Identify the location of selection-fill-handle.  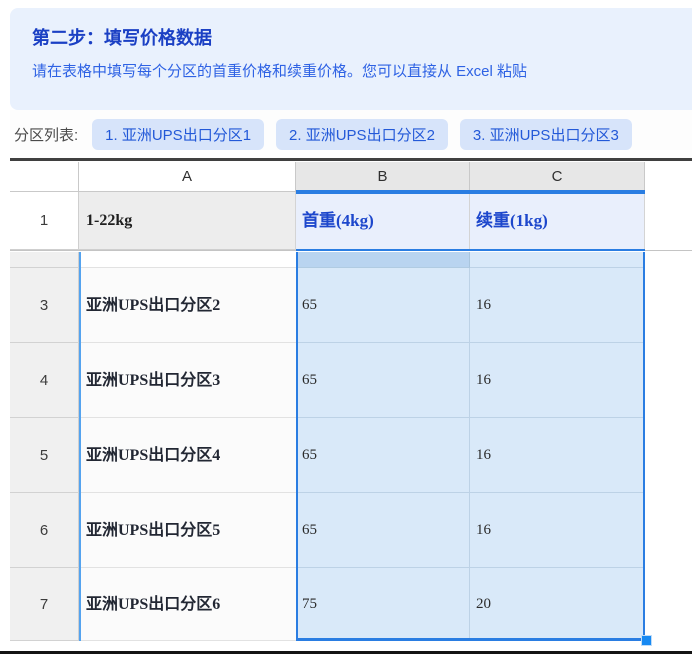
(646, 640).